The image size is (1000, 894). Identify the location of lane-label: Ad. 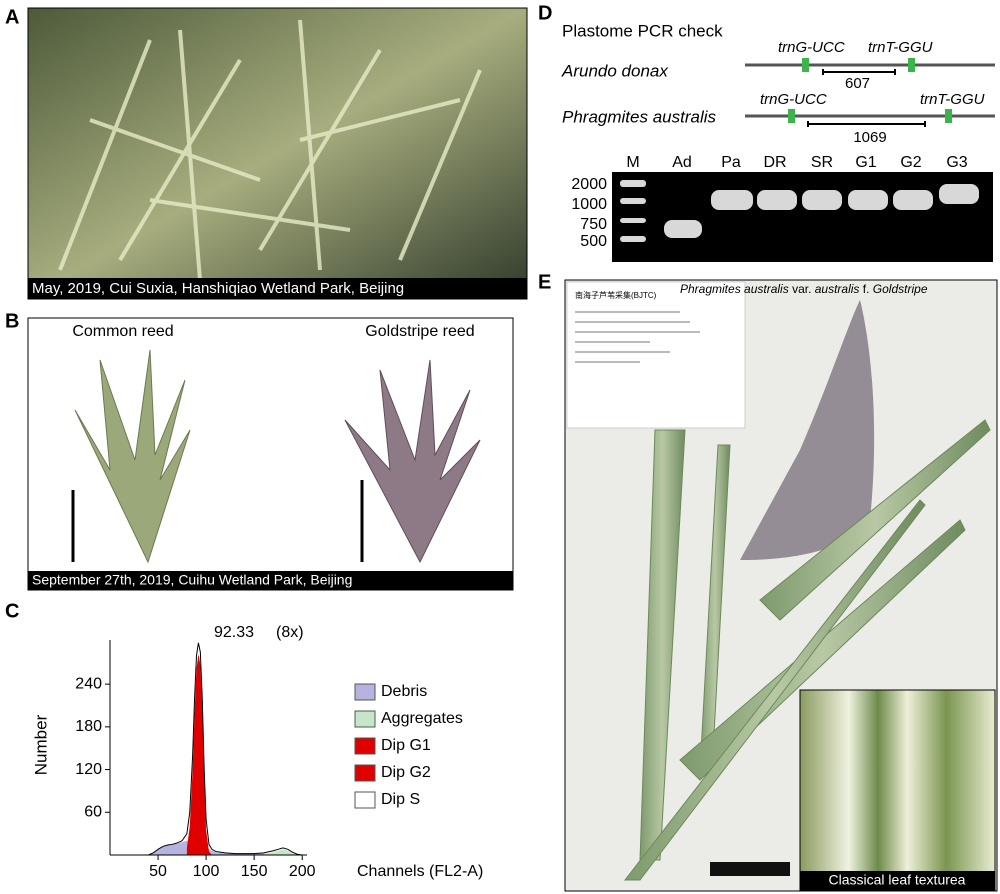
(682, 162).